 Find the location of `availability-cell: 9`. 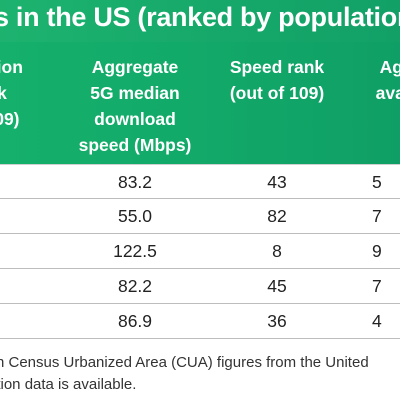

availability-cell: 9 is located at coordinates (377, 251).